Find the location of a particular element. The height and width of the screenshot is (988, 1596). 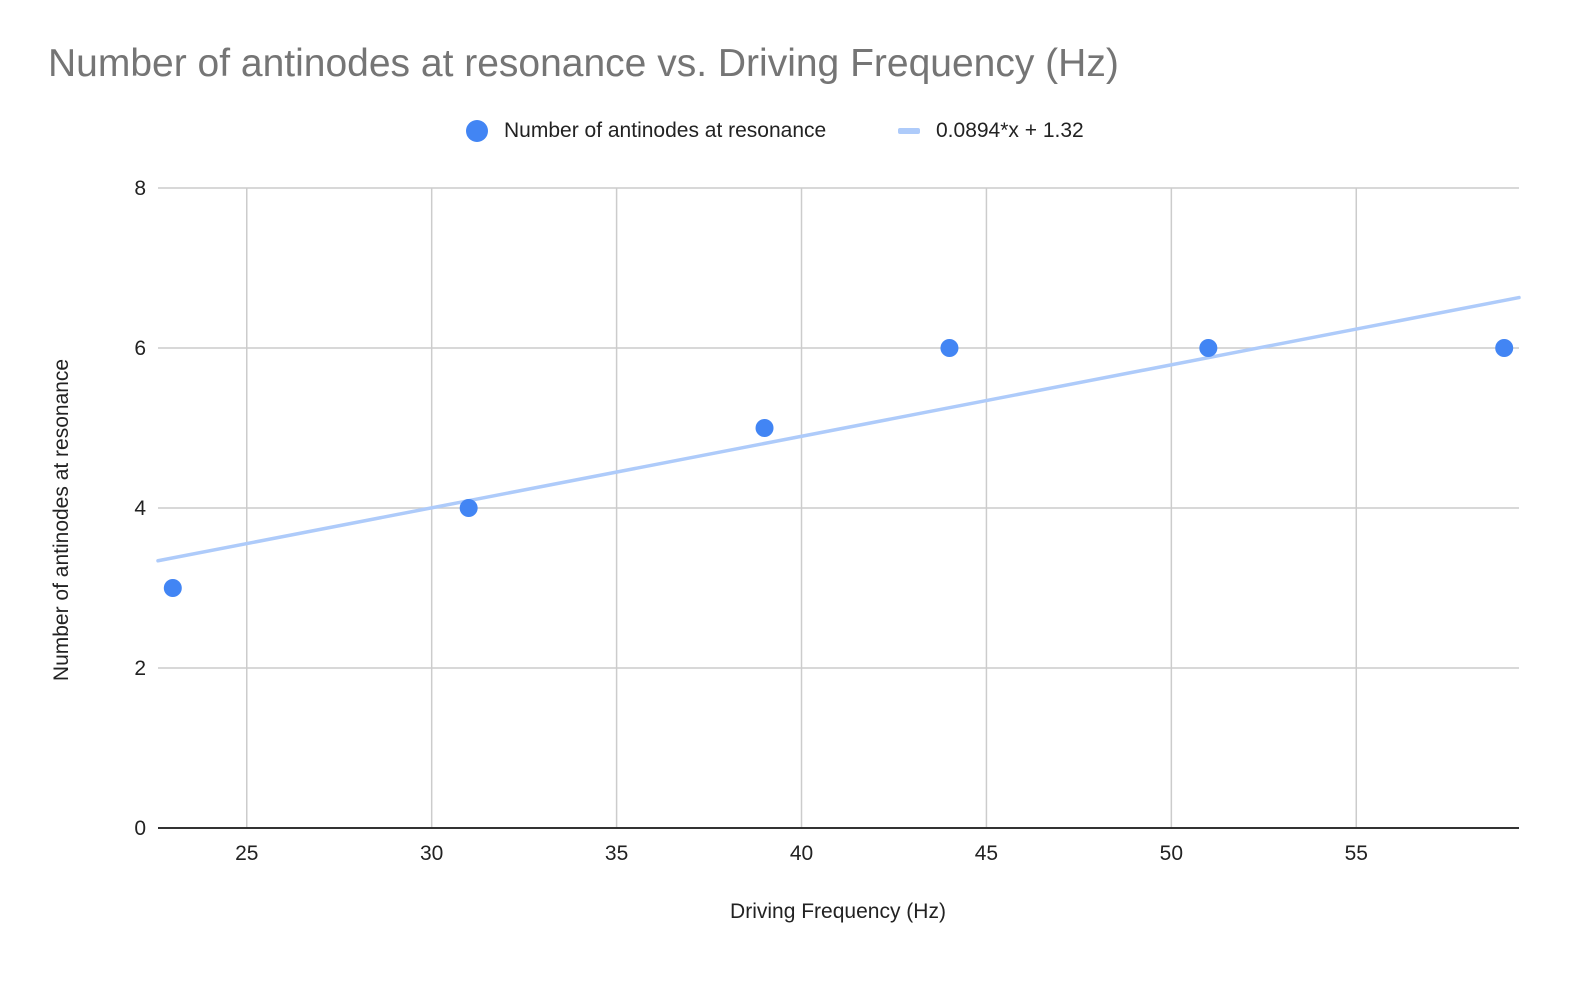

y-tick-label: 8 is located at coordinates (140, 188).